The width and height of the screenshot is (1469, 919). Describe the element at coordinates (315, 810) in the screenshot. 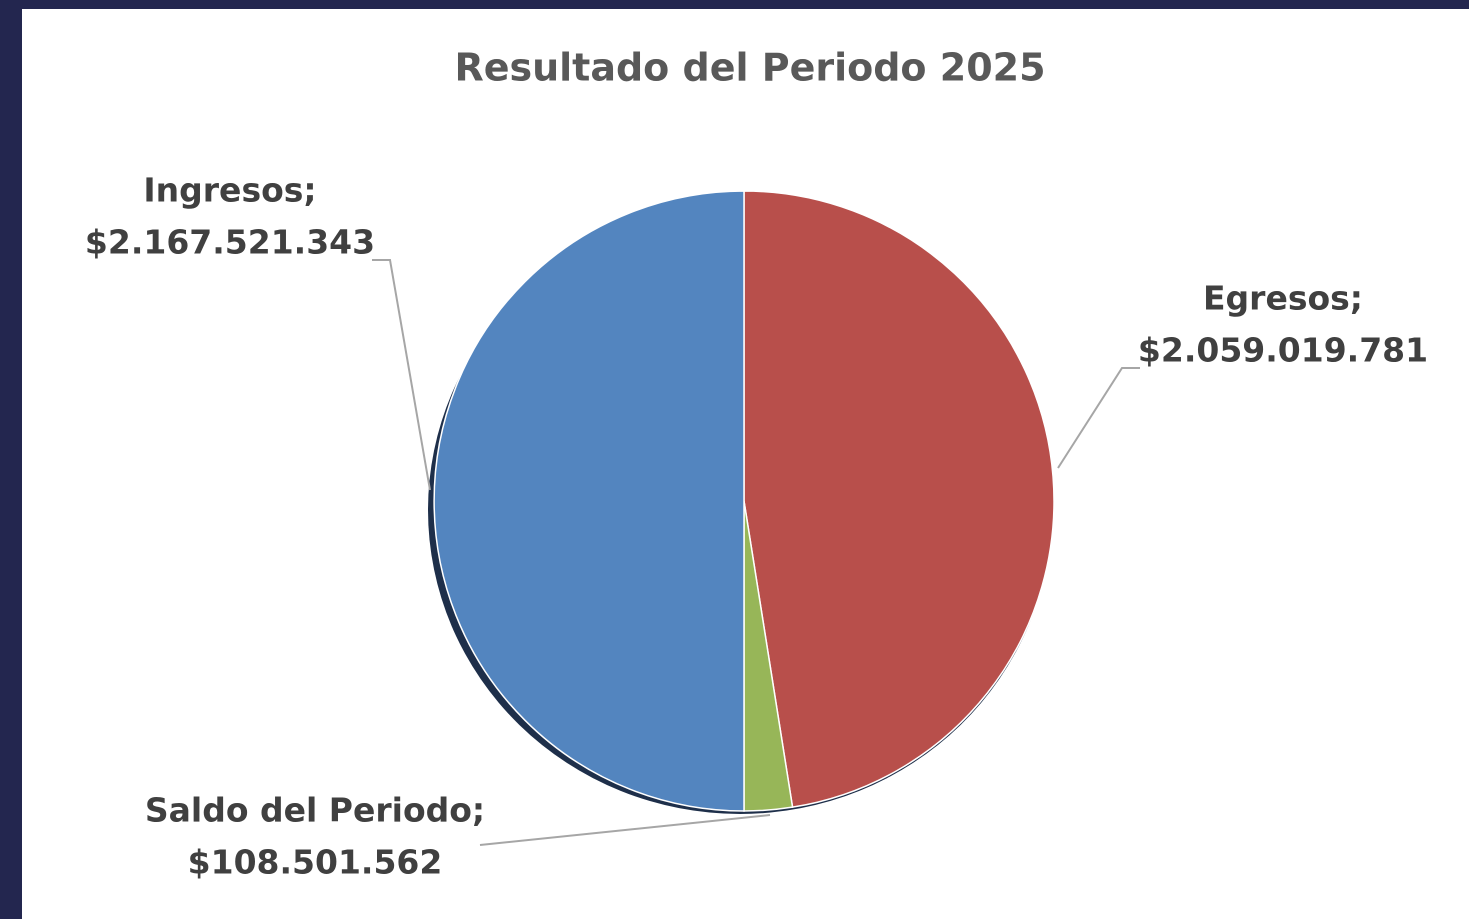

I see `data-label-name: Saldo del Periodo;` at that location.